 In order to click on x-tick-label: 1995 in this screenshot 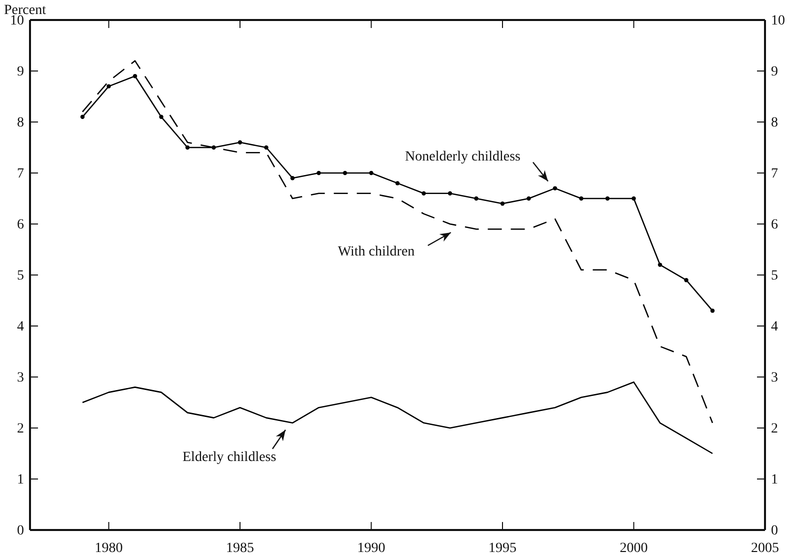, I will do `click(502, 548)`.